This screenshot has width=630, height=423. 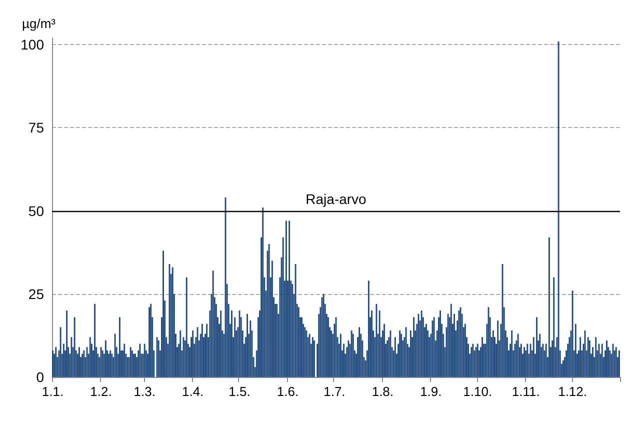 What do you see at coordinates (287, 391) in the screenshot?
I see `x-tick-label: 1.6.` at bounding box center [287, 391].